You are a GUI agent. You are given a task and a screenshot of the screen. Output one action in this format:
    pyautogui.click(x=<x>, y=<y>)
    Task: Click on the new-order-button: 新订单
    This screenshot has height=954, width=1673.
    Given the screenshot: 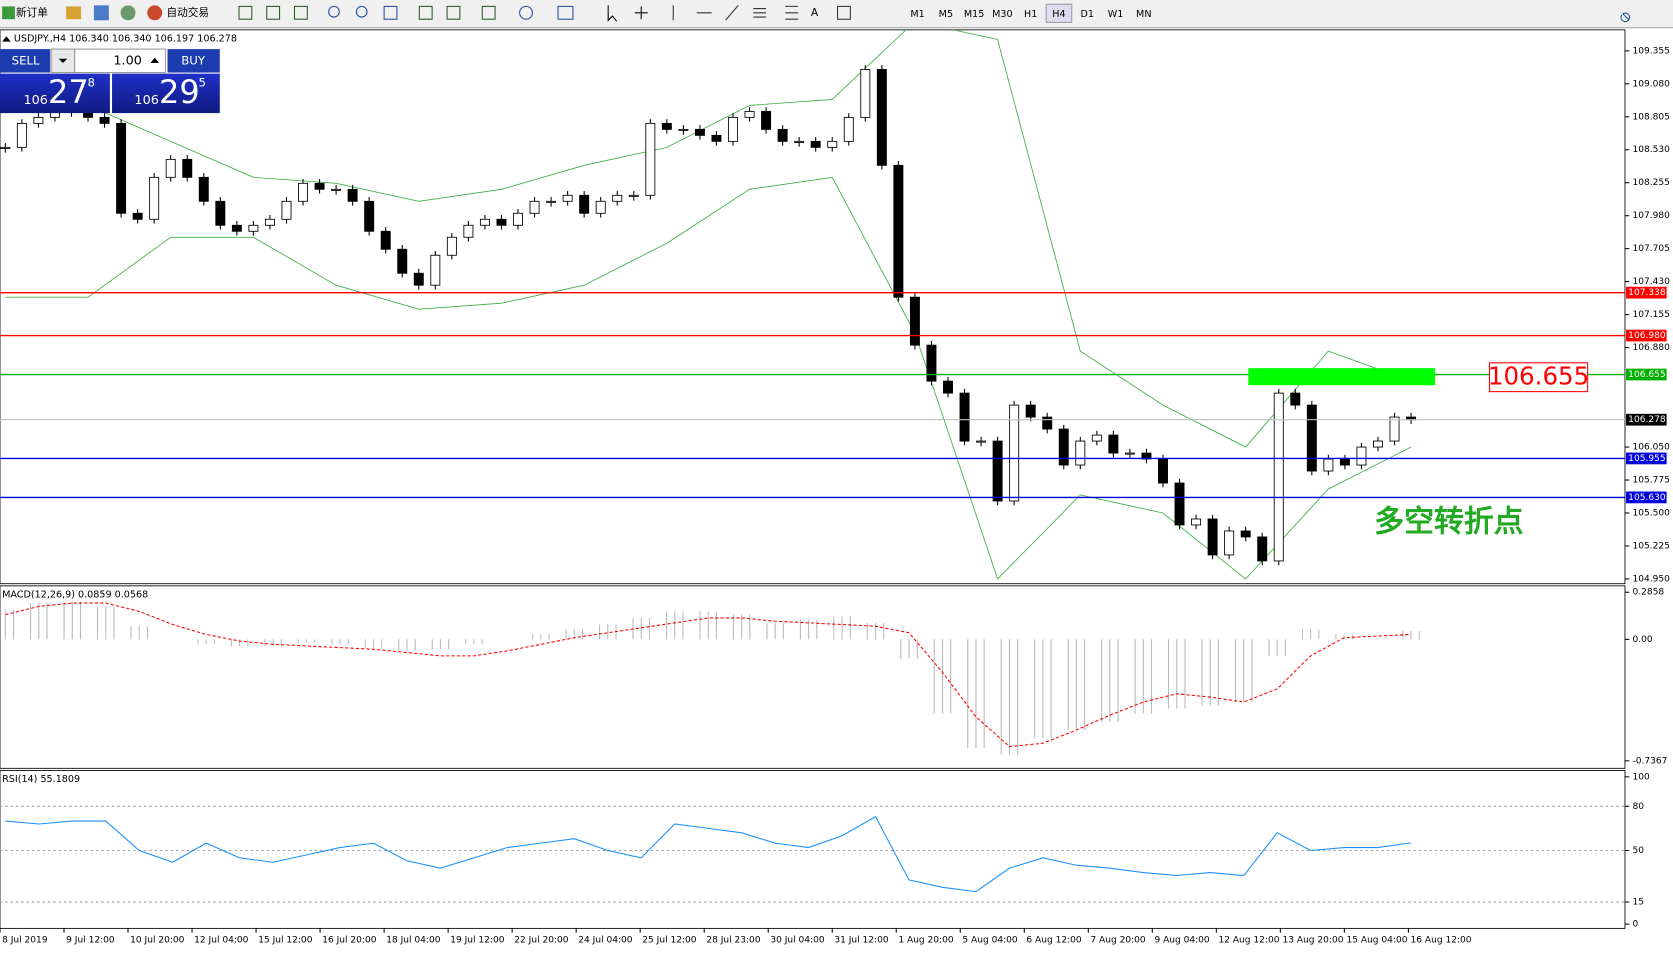 What is the action you would take?
    pyautogui.click(x=32, y=12)
    